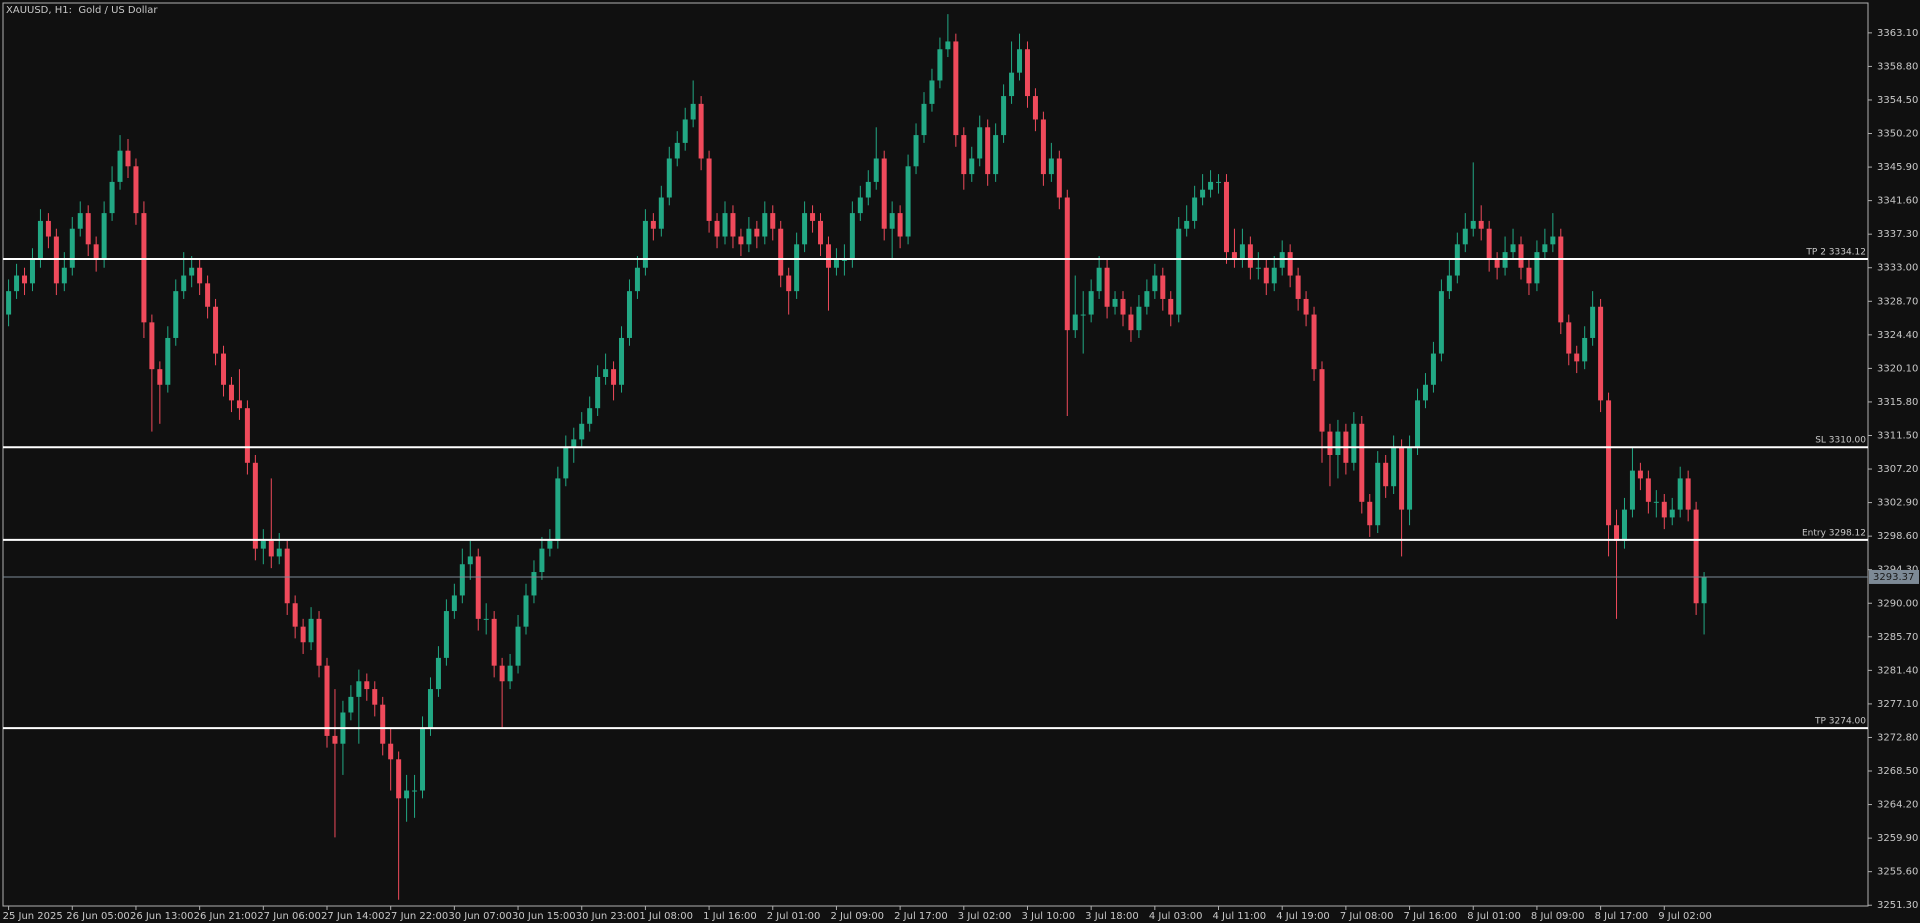 The height and width of the screenshot is (923, 1920). Describe the element at coordinates (1897, 905) in the screenshot. I see `y-tick-label: 3251.30` at that location.